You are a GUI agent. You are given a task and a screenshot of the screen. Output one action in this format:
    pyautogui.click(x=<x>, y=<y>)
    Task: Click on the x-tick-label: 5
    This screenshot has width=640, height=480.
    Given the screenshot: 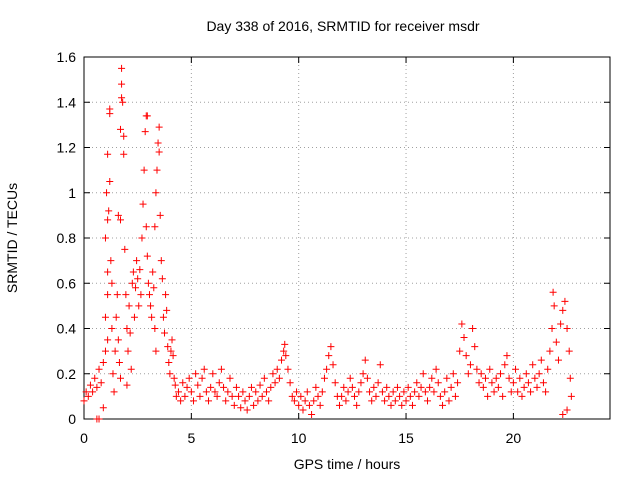 What is the action you would take?
    pyautogui.click(x=191, y=438)
    